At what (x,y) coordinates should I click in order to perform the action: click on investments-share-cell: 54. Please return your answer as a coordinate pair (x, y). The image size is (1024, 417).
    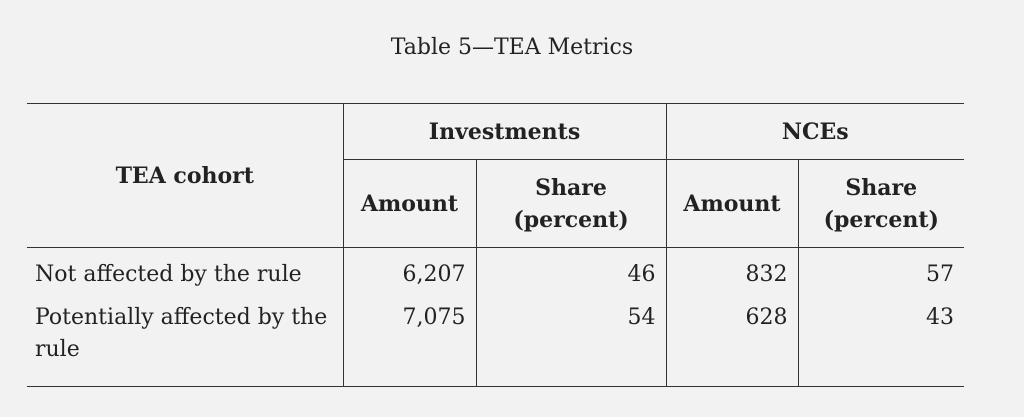
    Looking at the image, I should click on (570, 344).